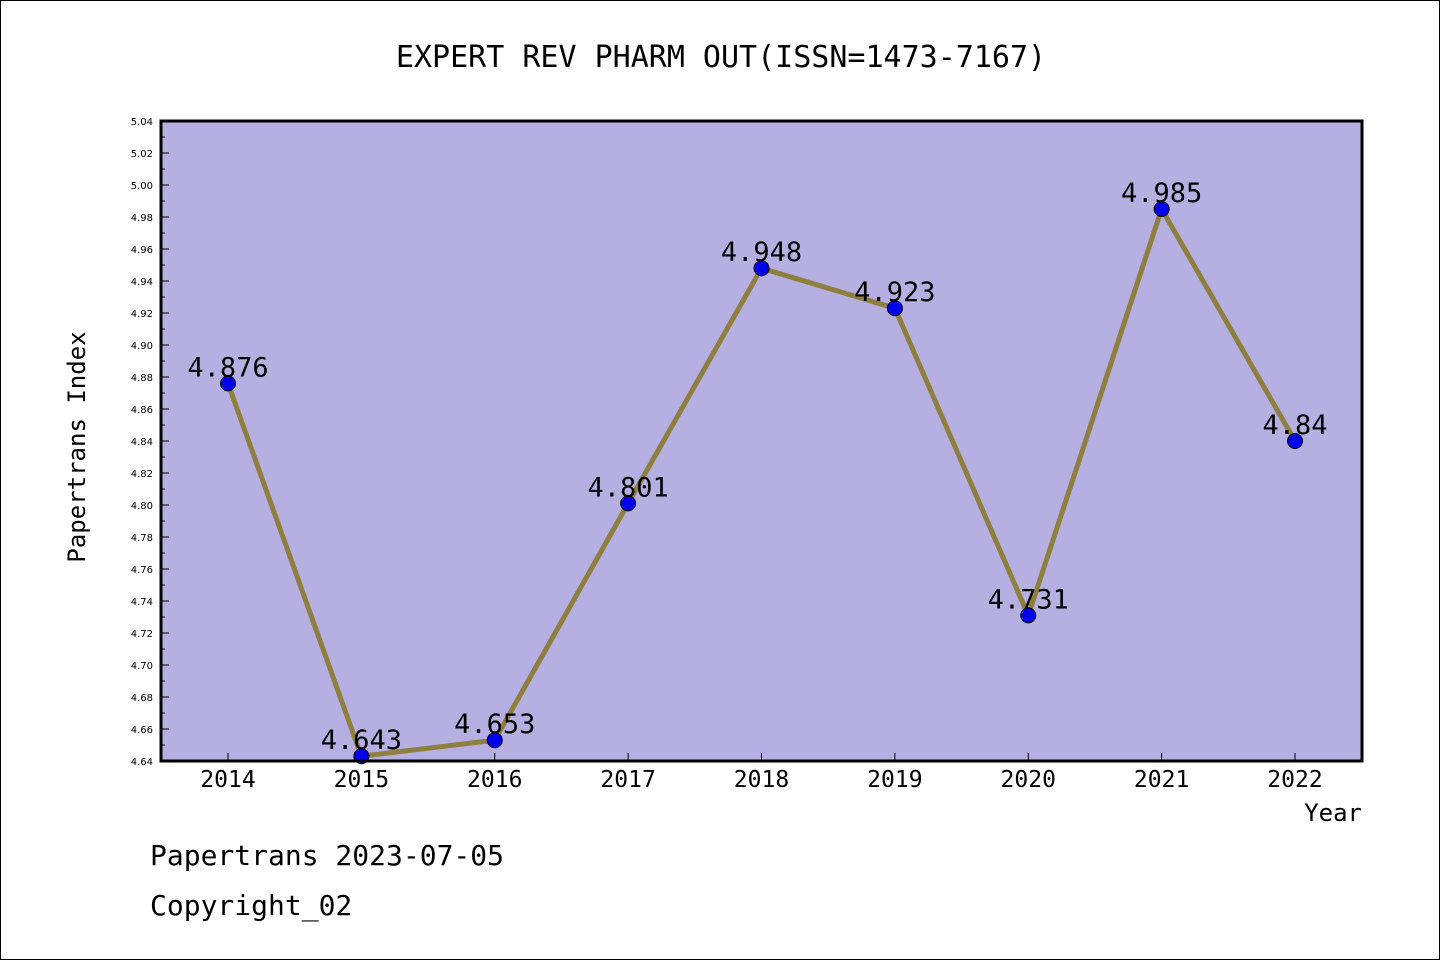 The height and width of the screenshot is (964, 1440). Describe the element at coordinates (894, 780) in the screenshot. I see `x-tick-label: 2019` at that location.